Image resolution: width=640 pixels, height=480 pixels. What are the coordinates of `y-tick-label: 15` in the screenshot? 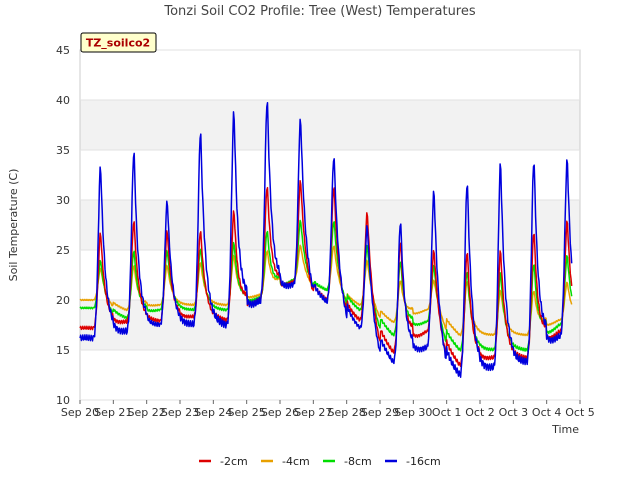 It's located at (63, 350).